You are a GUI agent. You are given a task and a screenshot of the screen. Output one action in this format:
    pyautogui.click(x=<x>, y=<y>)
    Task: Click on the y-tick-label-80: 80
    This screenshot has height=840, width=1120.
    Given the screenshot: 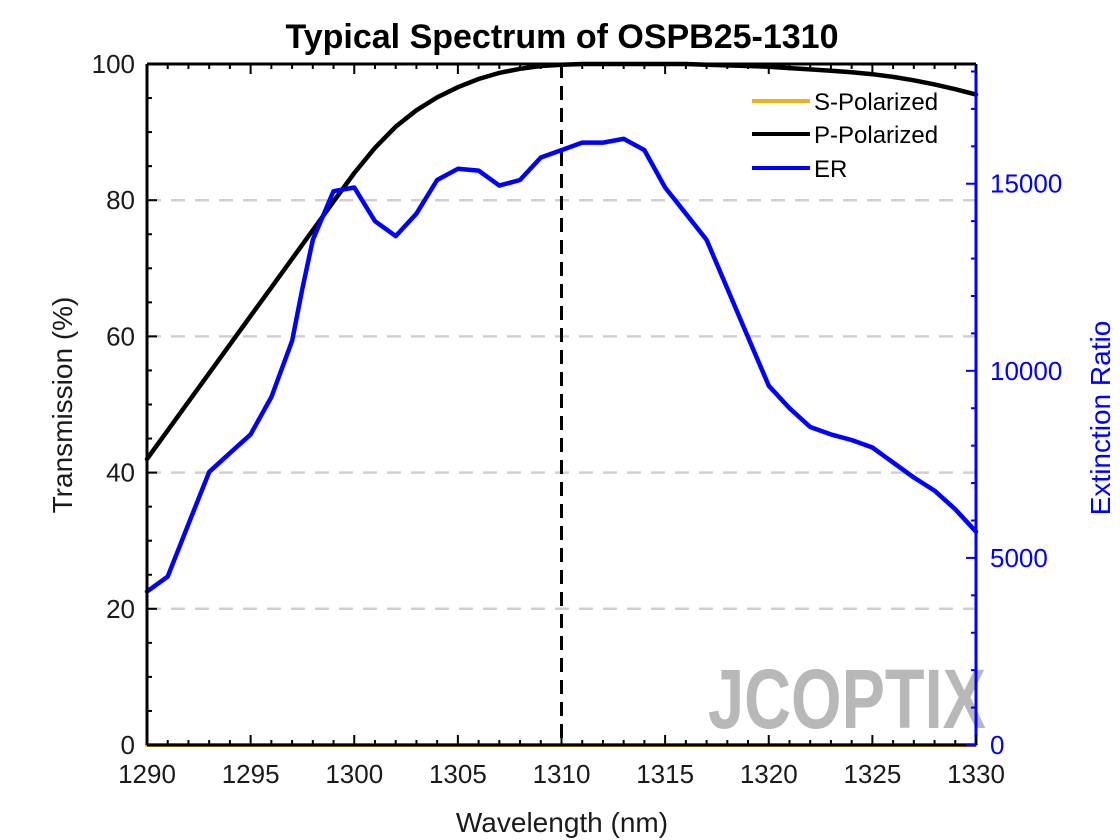 What is the action you would take?
    pyautogui.click(x=120, y=200)
    